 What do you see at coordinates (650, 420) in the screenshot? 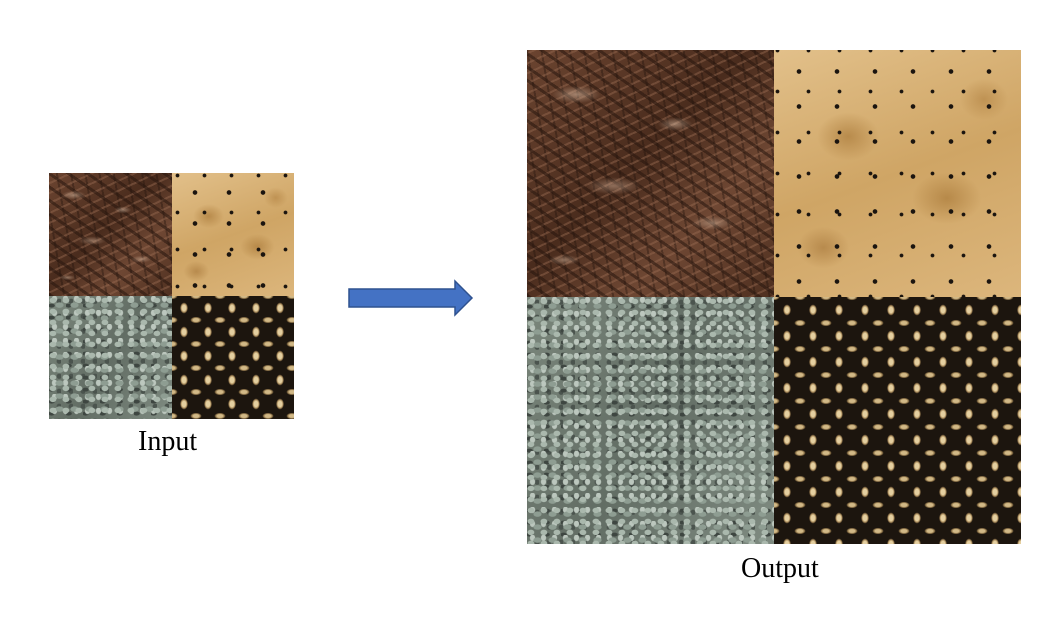
I see `output-gravel-texture` at bounding box center [650, 420].